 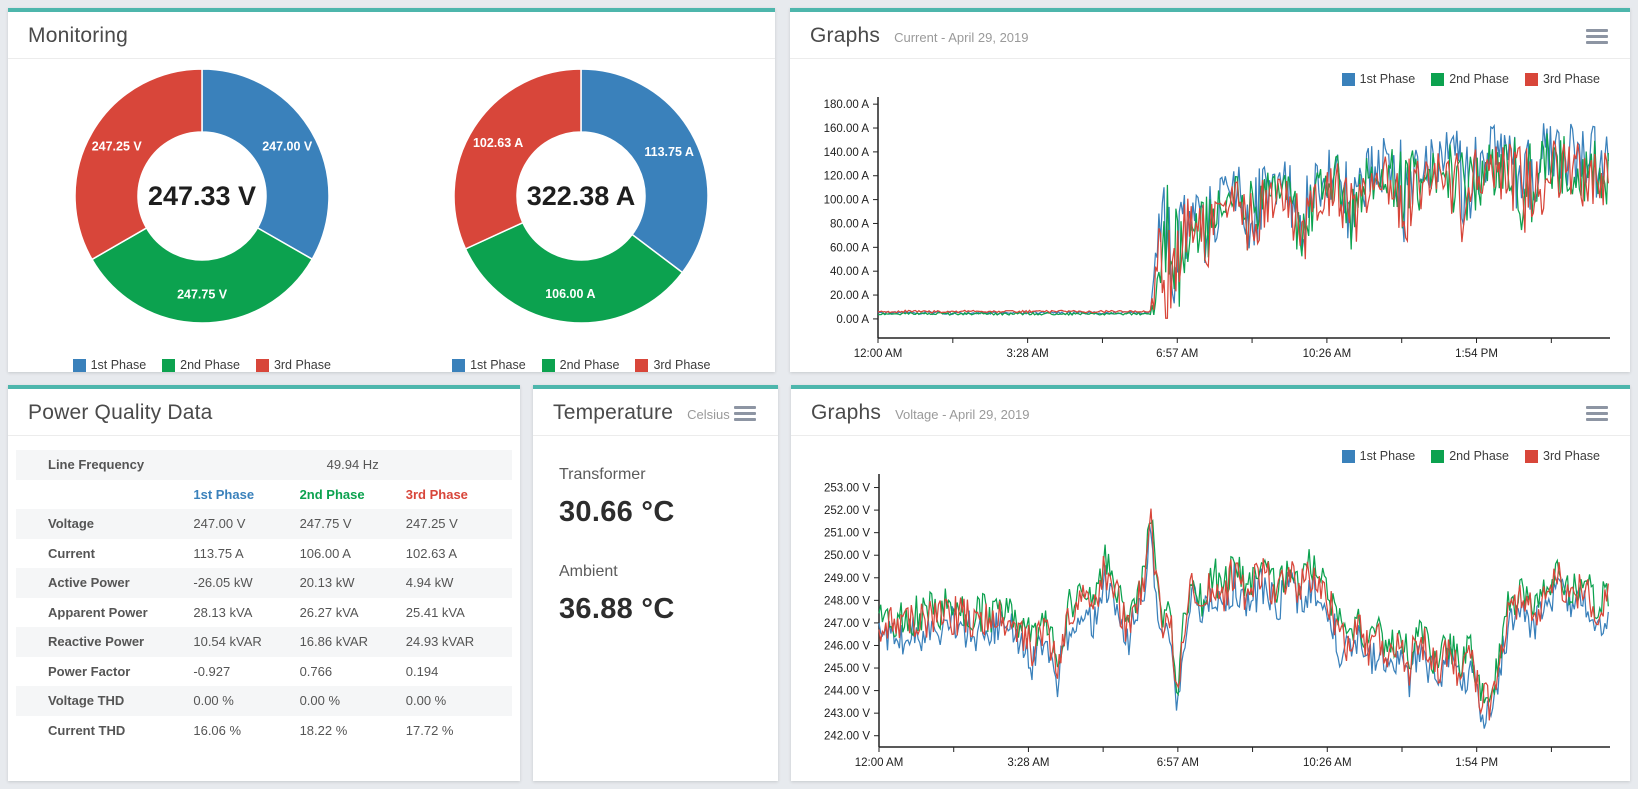 What do you see at coordinates (642, 365) in the screenshot?
I see `legend-swatch-red` at bounding box center [642, 365].